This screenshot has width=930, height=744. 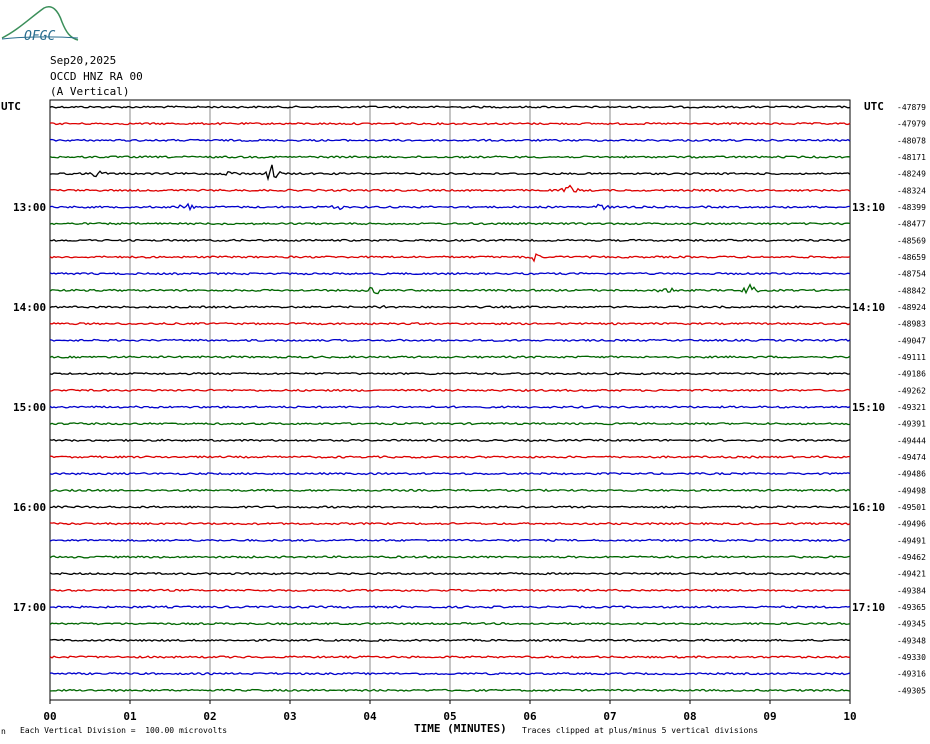 What do you see at coordinates (911, 124) in the screenshot?
I see `offset-label: -47979` at bounding box center [911, 124].